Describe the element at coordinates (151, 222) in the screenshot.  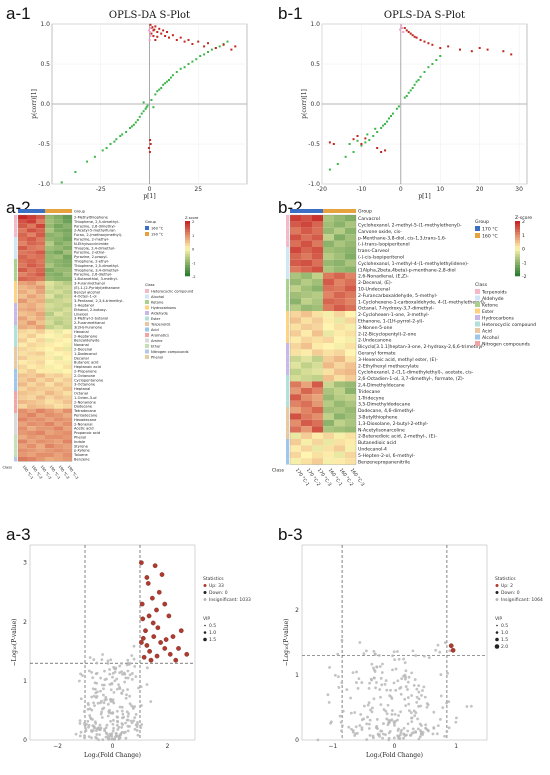
I see `legend-group-title: Group` at that location.